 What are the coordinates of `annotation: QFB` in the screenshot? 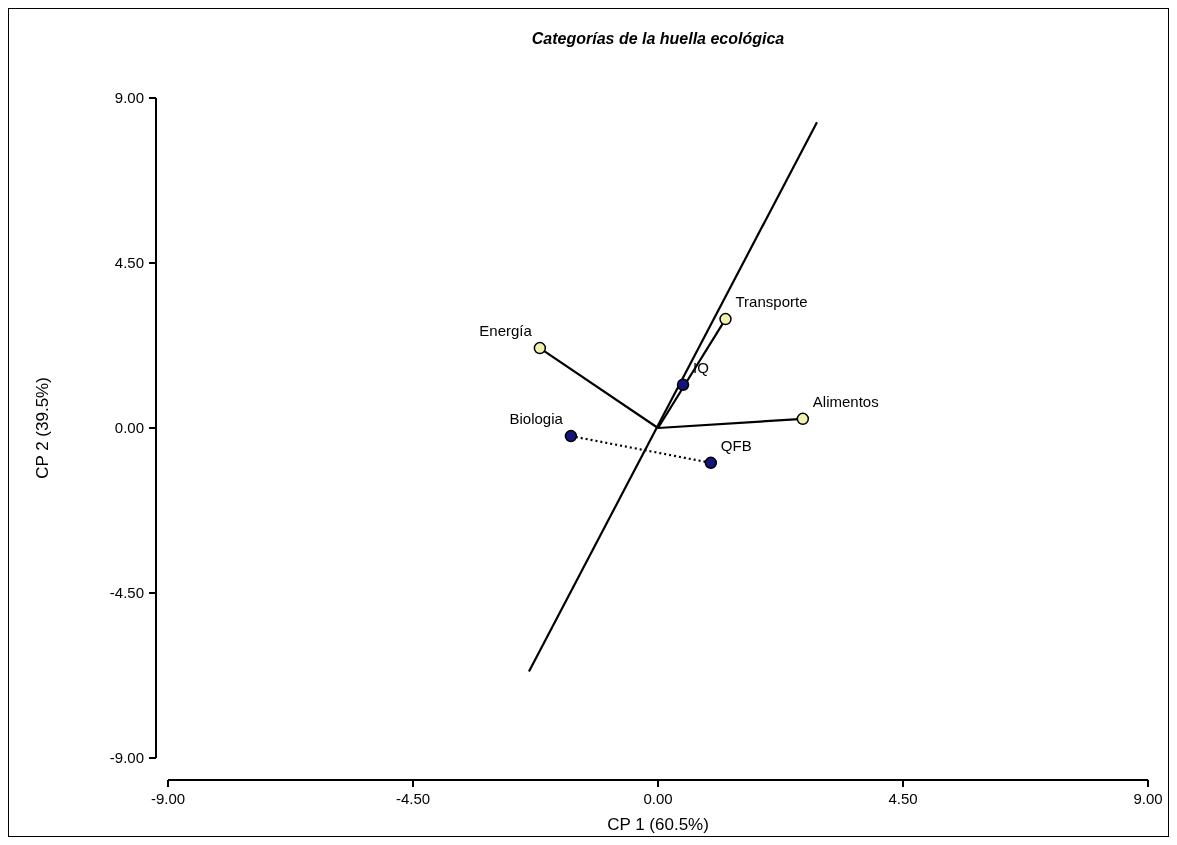 It's located at (736, 445).